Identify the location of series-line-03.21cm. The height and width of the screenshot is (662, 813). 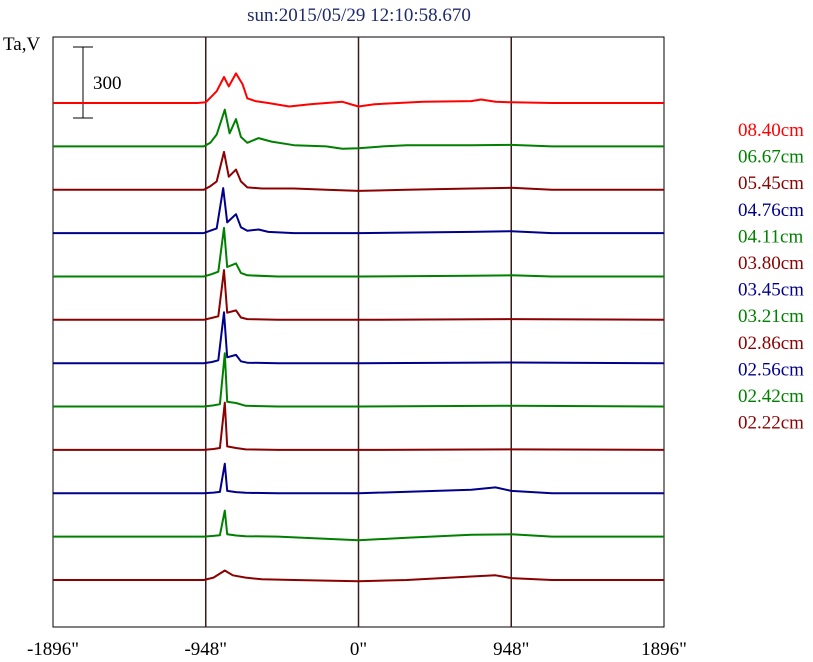
(359, 380).